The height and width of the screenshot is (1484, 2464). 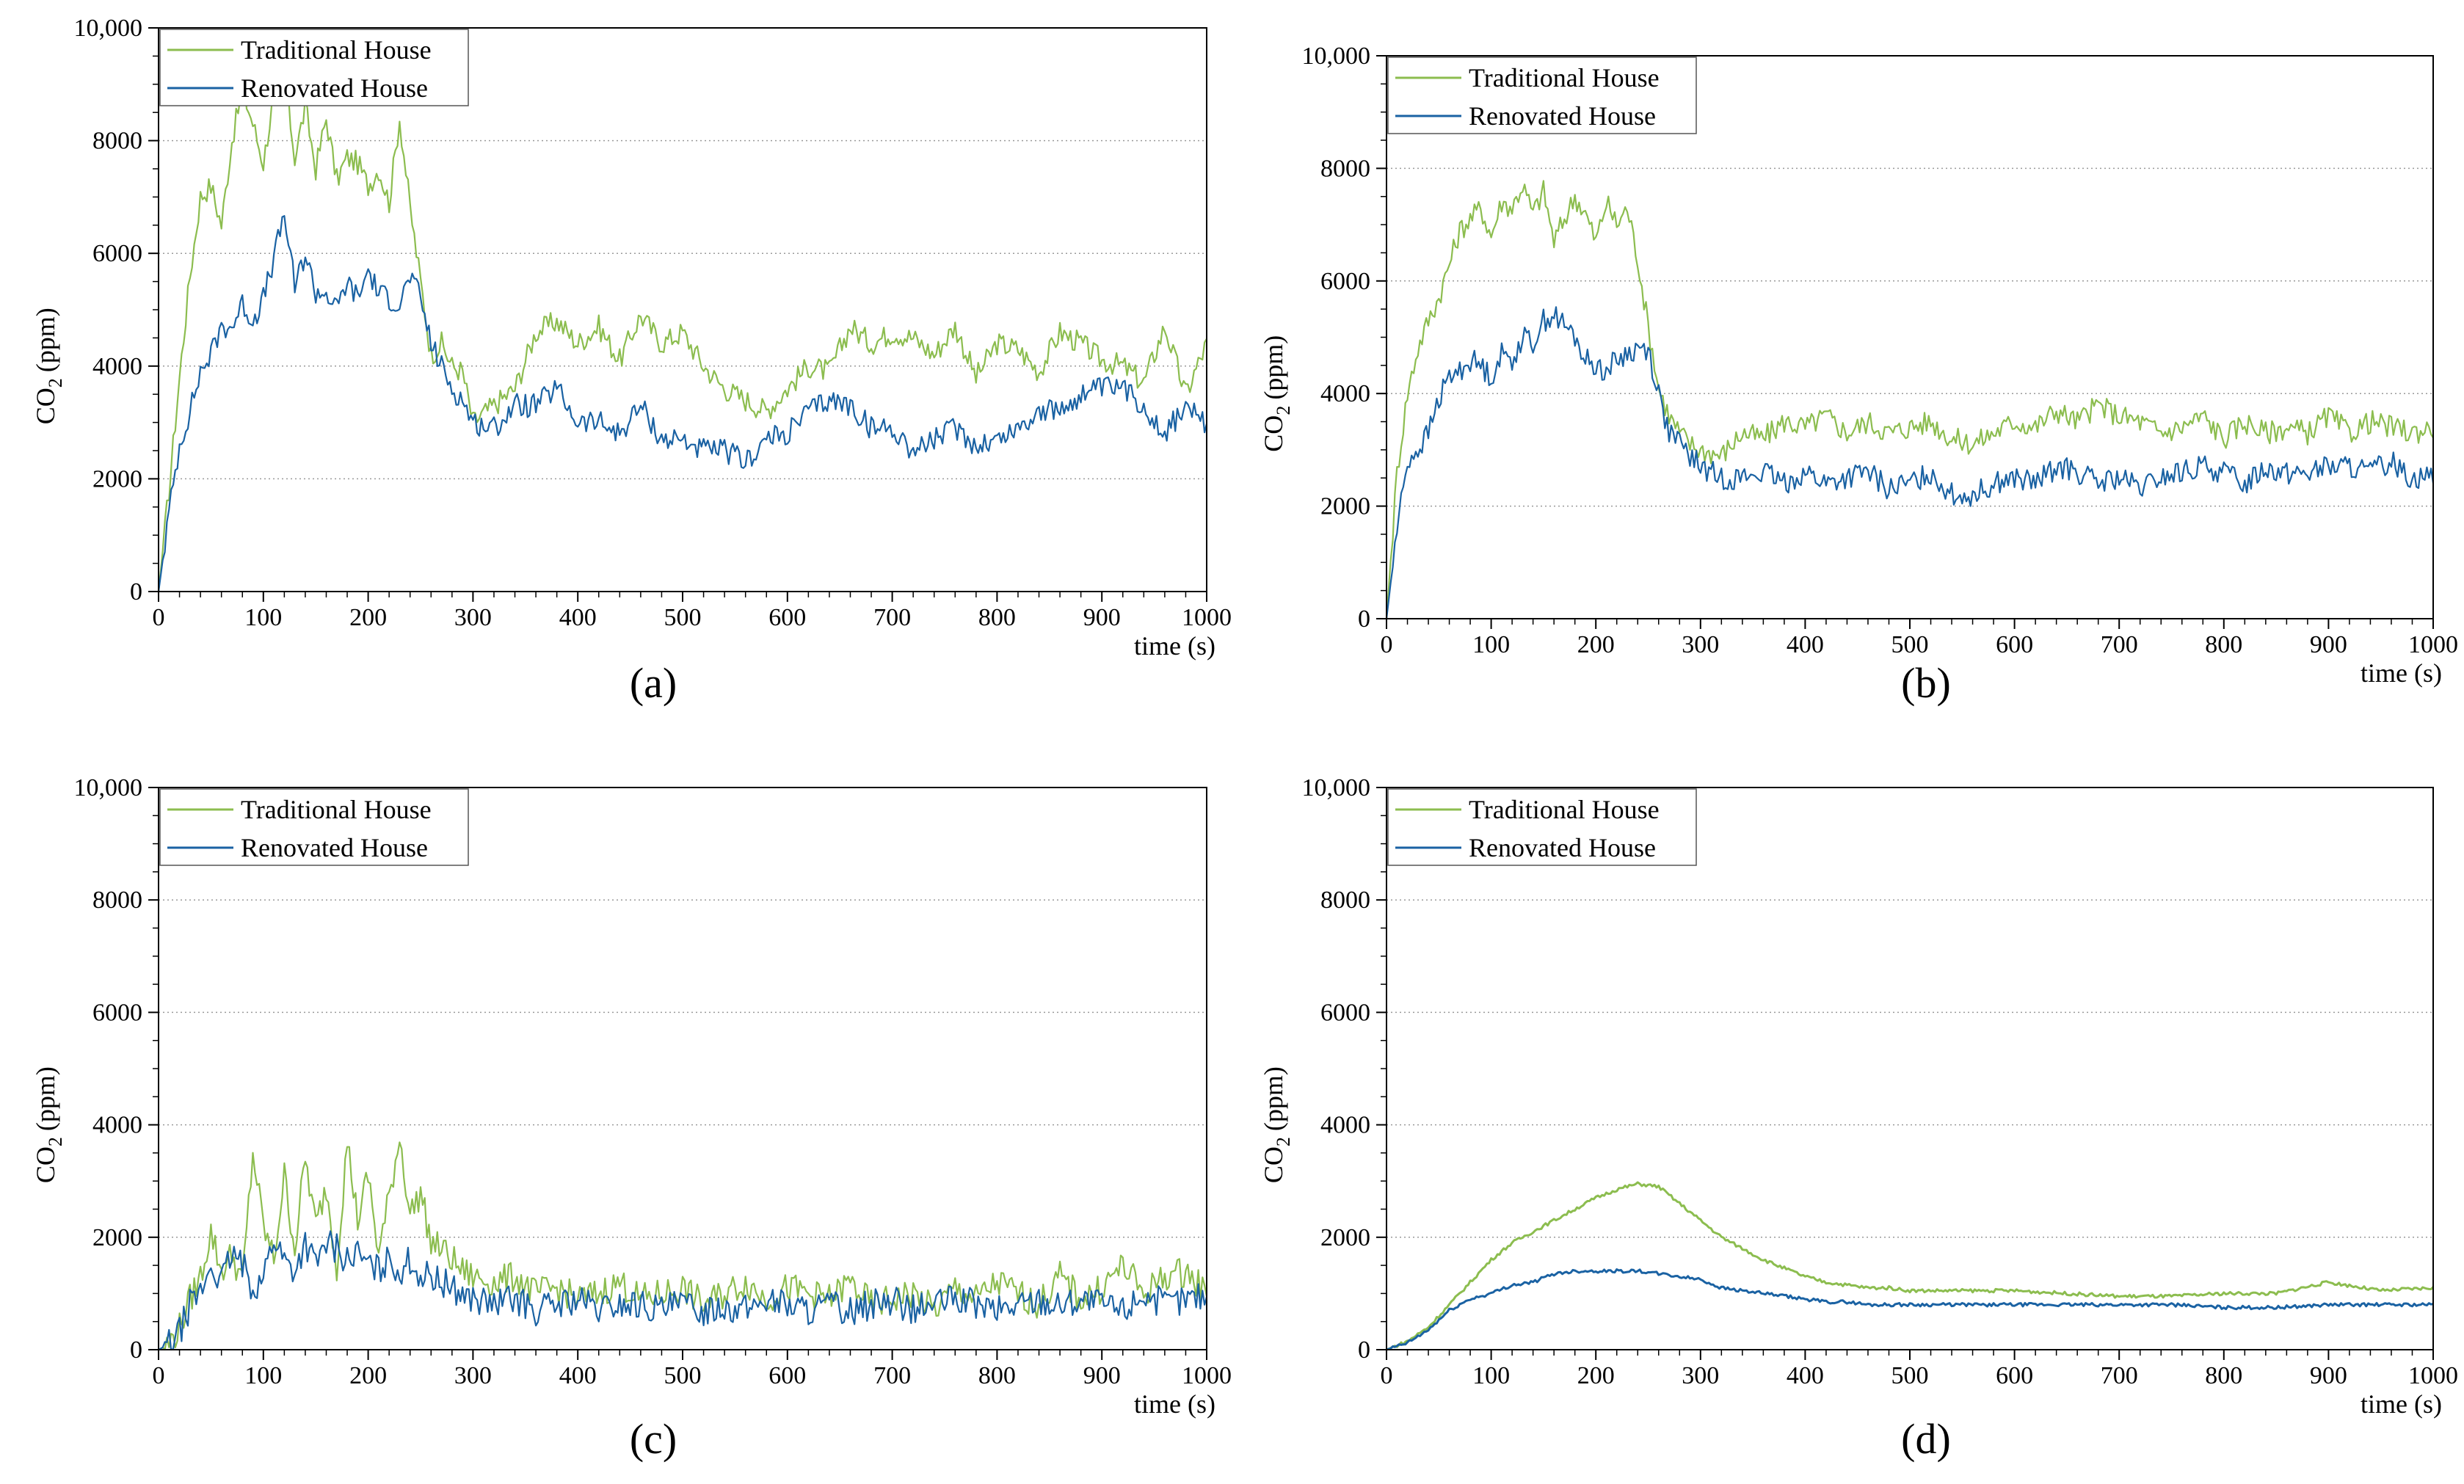 I want to click on panel-label: (a), so click(x=653, y=683).